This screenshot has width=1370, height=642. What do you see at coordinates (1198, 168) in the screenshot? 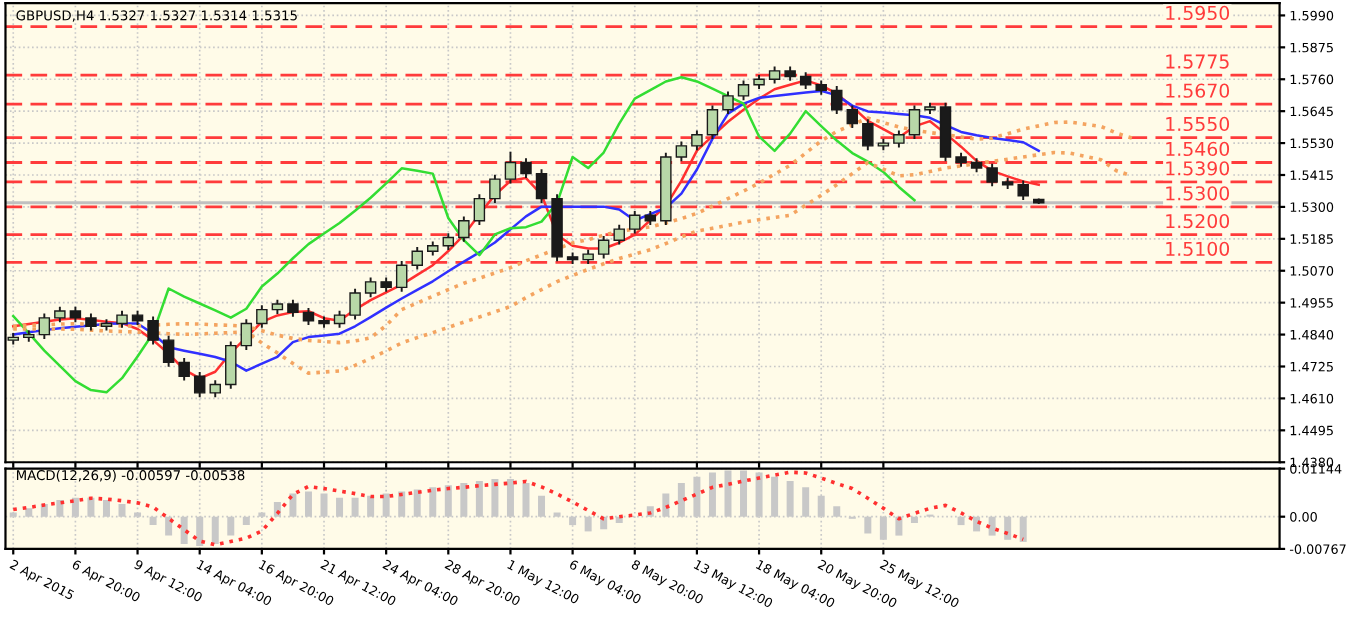
I see `ref-line-label: 1.5390` at bounding box center [1198, 168].